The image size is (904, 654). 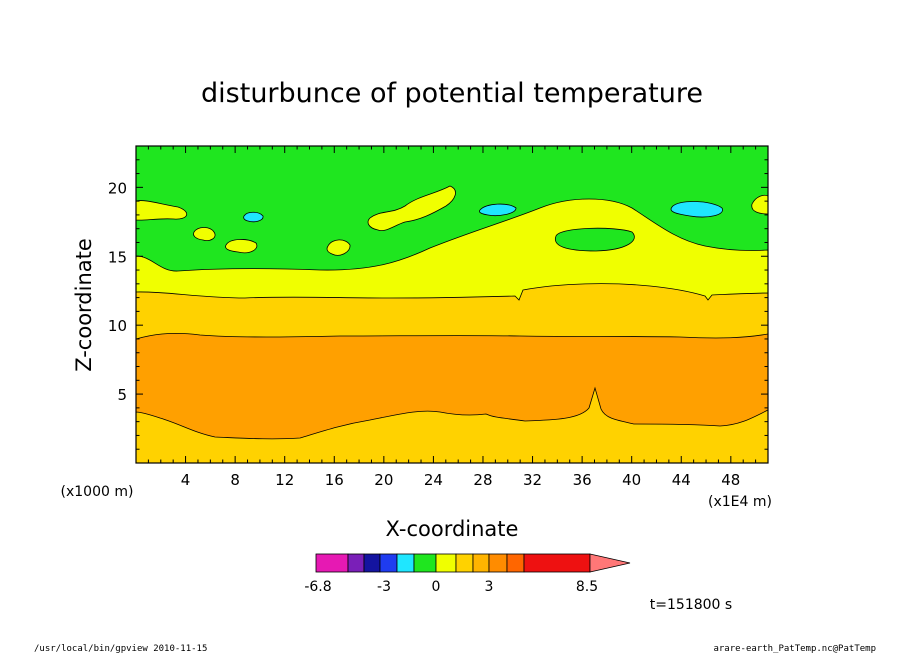 I want to click on colorbar-arrow, so click(x=610, y=563).